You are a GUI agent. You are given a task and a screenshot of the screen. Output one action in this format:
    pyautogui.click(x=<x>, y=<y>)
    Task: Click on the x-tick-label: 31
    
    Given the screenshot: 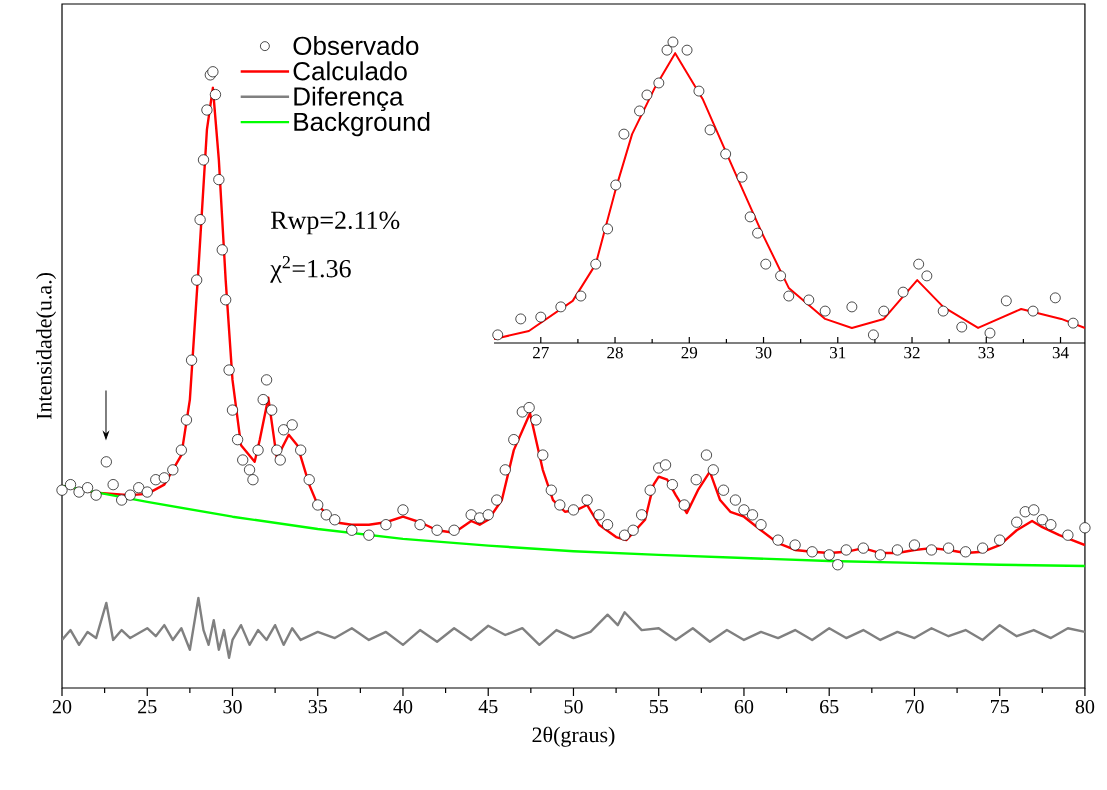 What is the action you would take?
    pyautogui.click(x=838, y=352)
    